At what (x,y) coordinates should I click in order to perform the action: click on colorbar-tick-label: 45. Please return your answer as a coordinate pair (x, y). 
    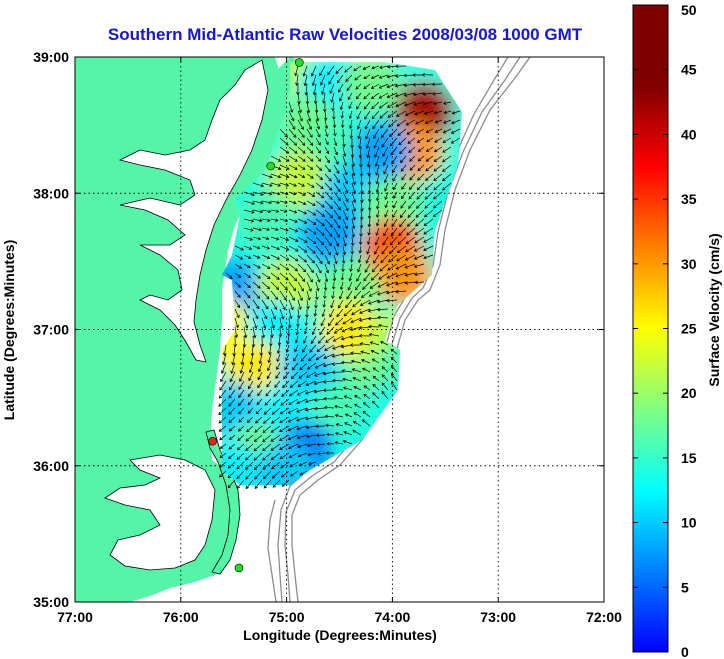
    Looking at the image, I should click on (689, 70).